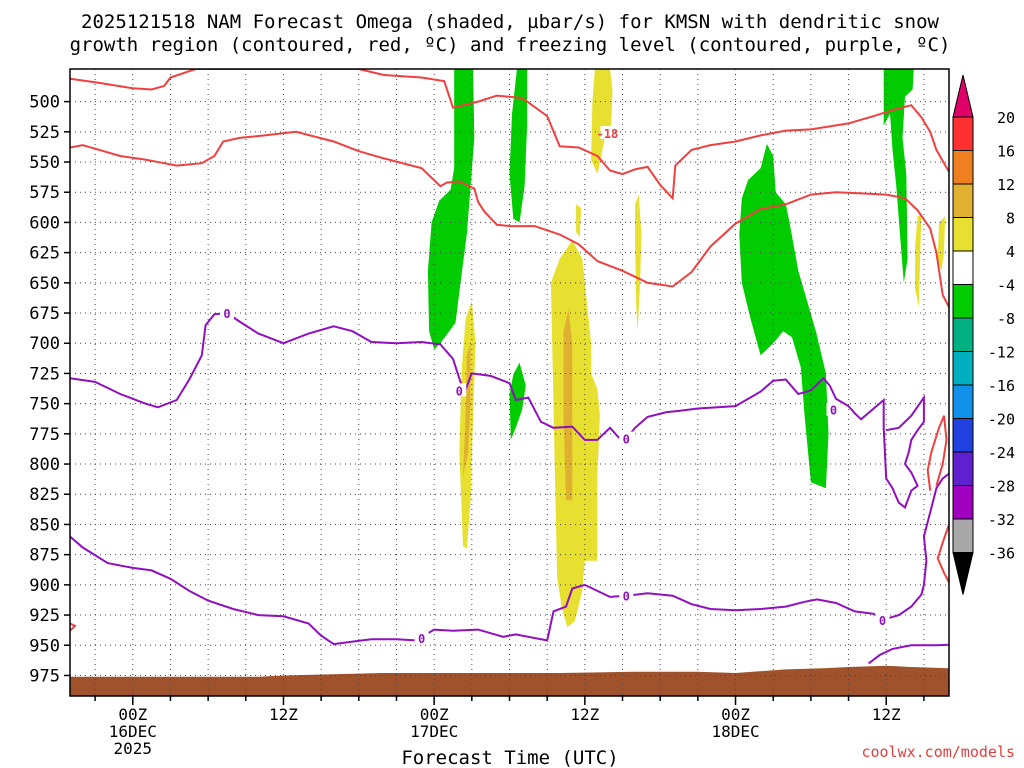 This screenshot has height=768, width=1024. I want to click on contour-label-3: 0, so click(459, 391).